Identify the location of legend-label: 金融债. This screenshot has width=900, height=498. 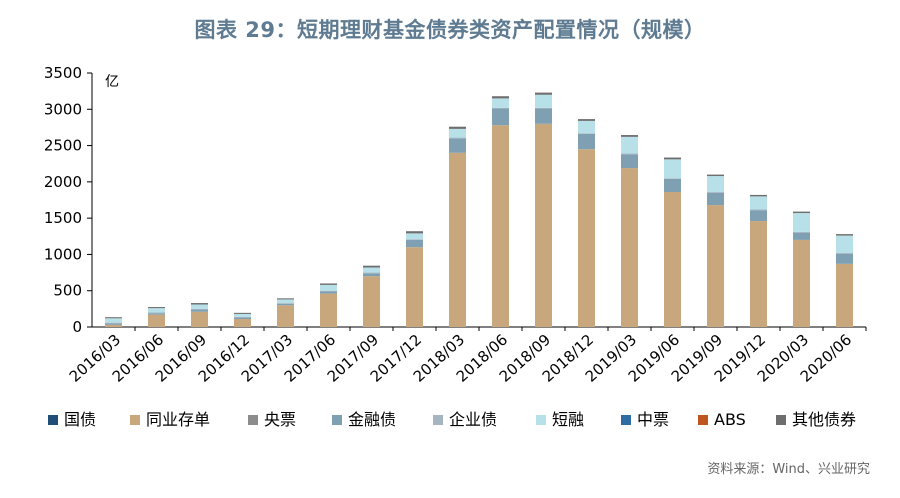
(372, 419).